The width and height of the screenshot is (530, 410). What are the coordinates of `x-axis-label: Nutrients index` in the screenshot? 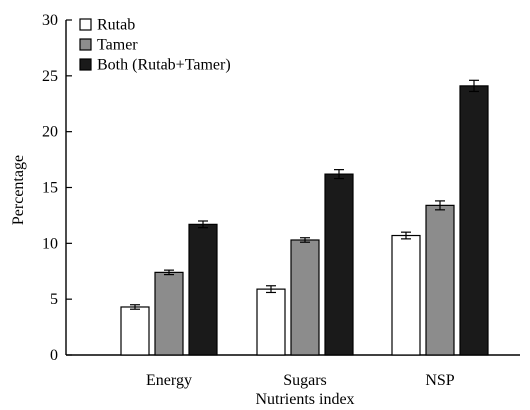 It's located at (304, 399).